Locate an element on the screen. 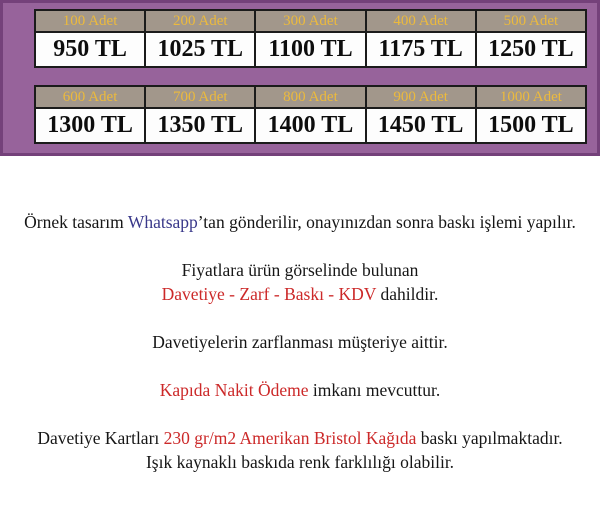 The image size is (600, 522). quantity-header-cell: 800 Adet is located at coordinates (310, 97).